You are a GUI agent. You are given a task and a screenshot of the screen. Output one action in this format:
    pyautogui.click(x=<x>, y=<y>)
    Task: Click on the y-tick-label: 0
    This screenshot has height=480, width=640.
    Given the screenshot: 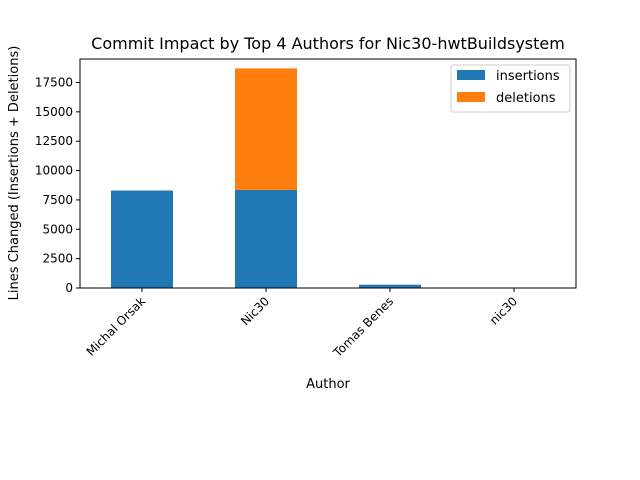 What is the action you would take?
    pyautogui.click(x=69, y=288)
    